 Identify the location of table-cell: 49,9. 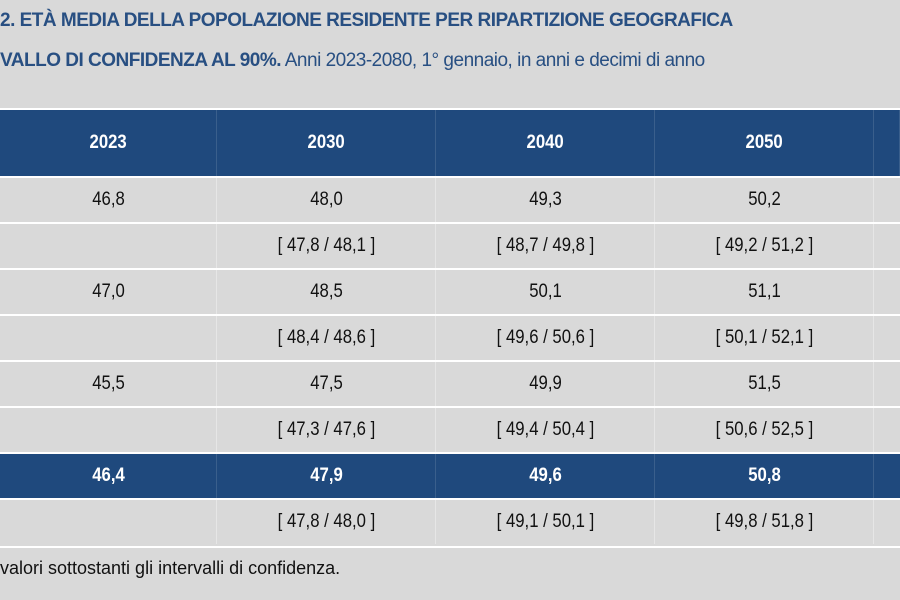
(545, 384).